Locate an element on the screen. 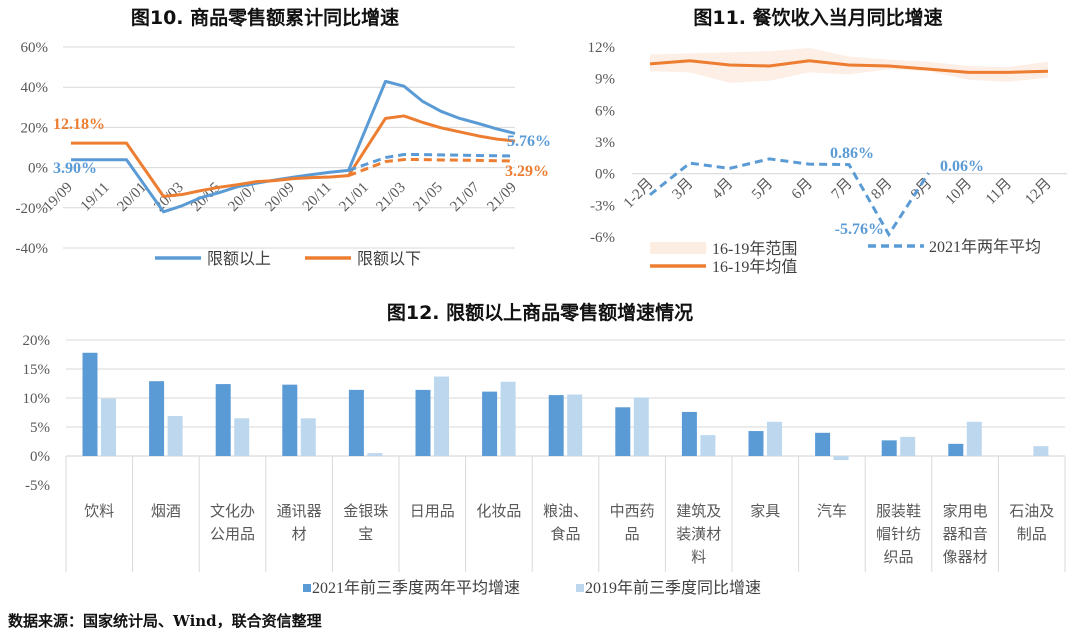 The image size is (1080, 636). chart12-title: 图12. 限额以上商品零售额增速情况 is located at coordinates (540, 312).